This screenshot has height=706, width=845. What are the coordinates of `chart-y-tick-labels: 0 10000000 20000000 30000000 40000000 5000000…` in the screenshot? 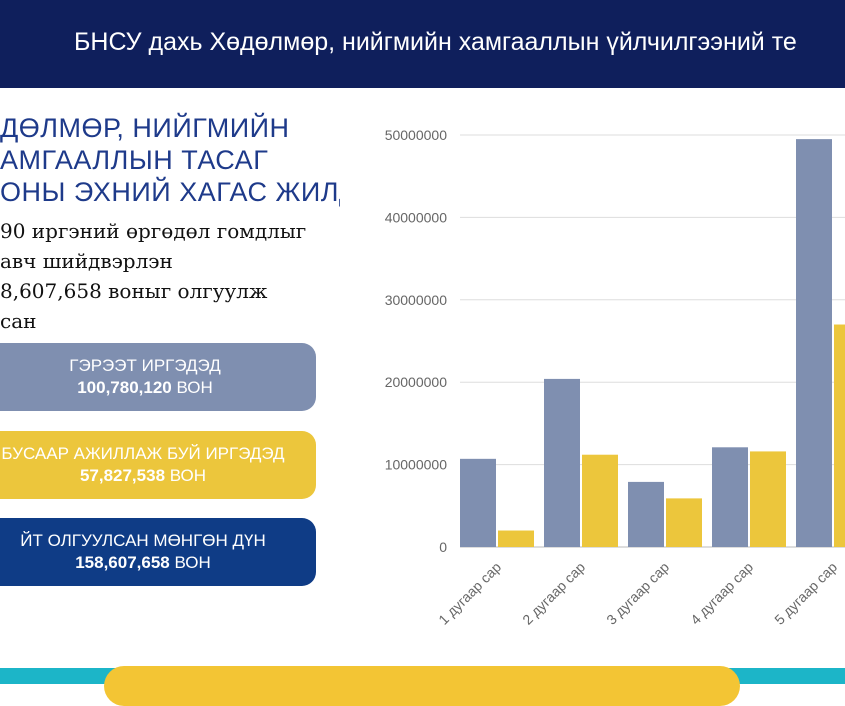 It's located at (416, 341).